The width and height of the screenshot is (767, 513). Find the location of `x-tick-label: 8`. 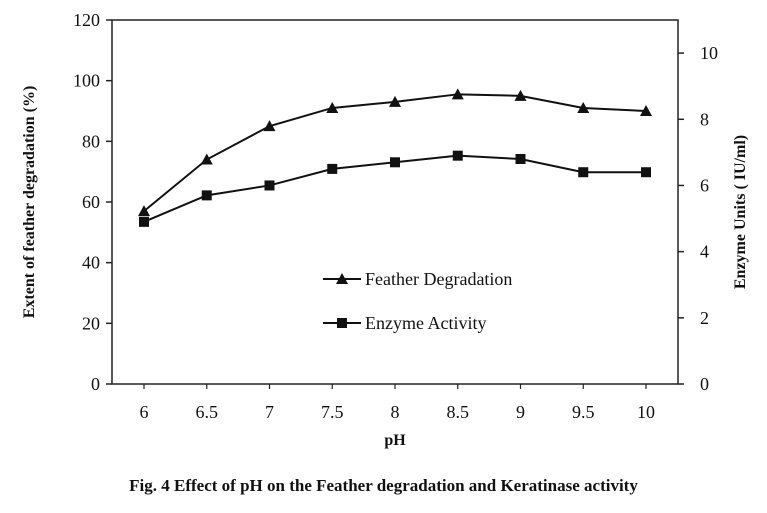

x-tick-label: 8 is located at coordinates (395, 412).